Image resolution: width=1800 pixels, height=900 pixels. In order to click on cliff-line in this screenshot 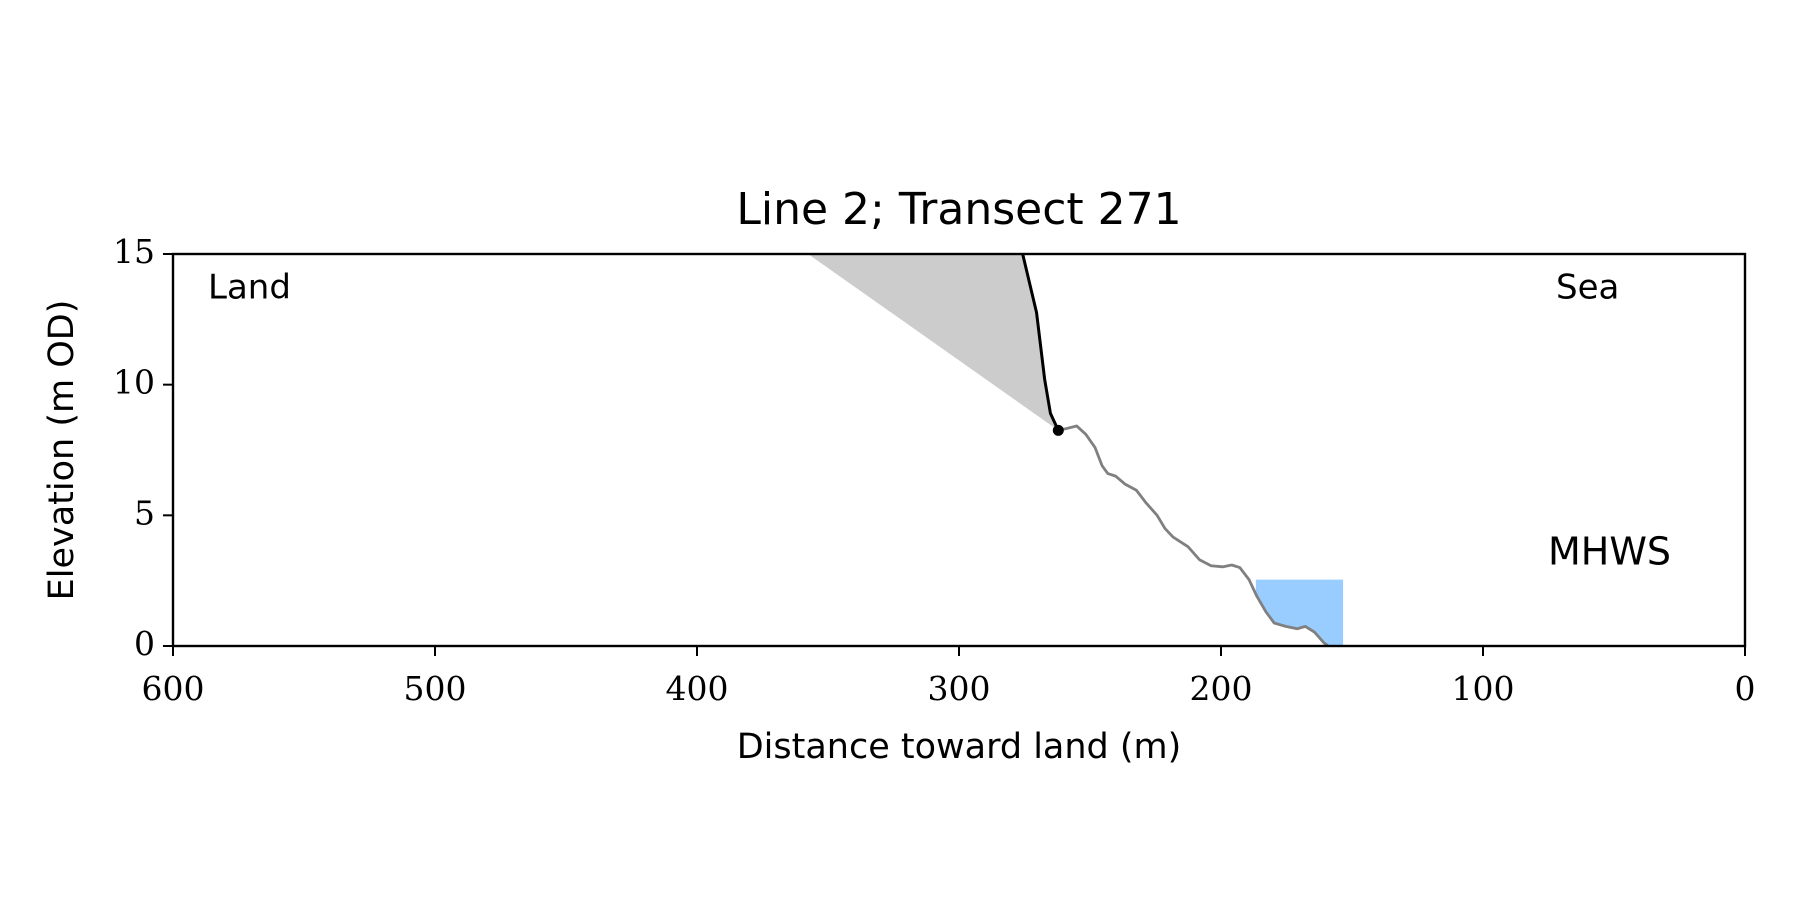, I will do `click(1040, 342)`.